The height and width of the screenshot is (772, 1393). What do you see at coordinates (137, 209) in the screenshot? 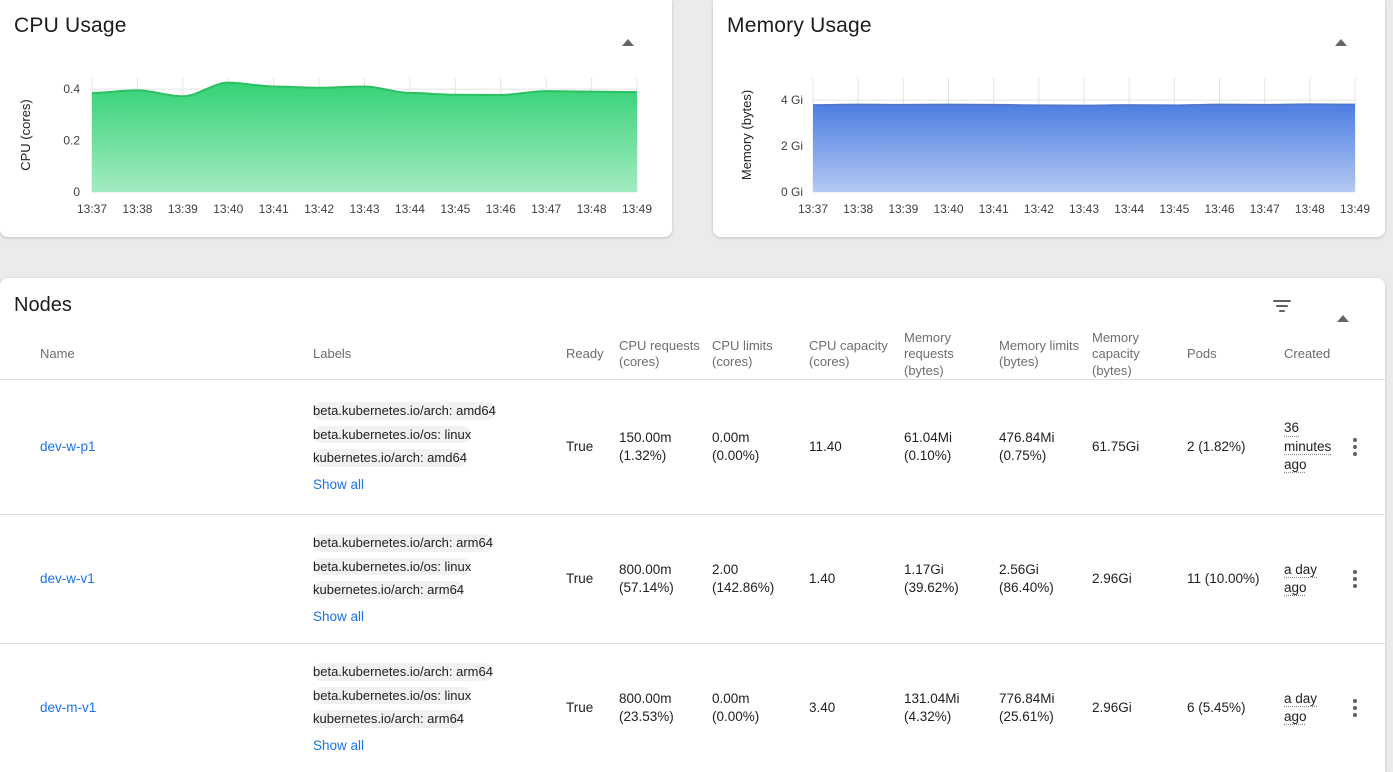
I see `svg-text: 13:38` at bounding box center [137, 209].